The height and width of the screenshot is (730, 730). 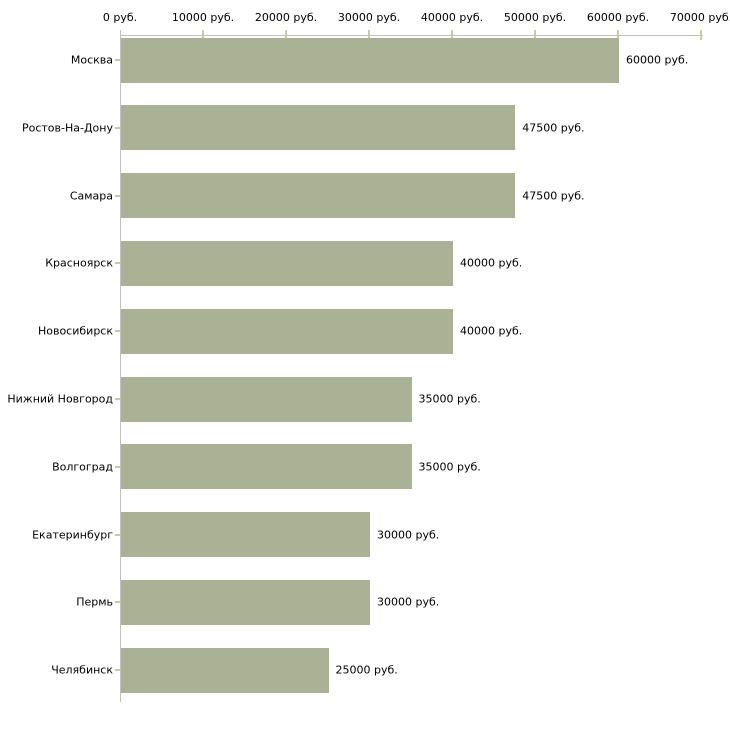 I want to click on x-axis-tick-label: 40000 руб., so click(x=452, y=17).